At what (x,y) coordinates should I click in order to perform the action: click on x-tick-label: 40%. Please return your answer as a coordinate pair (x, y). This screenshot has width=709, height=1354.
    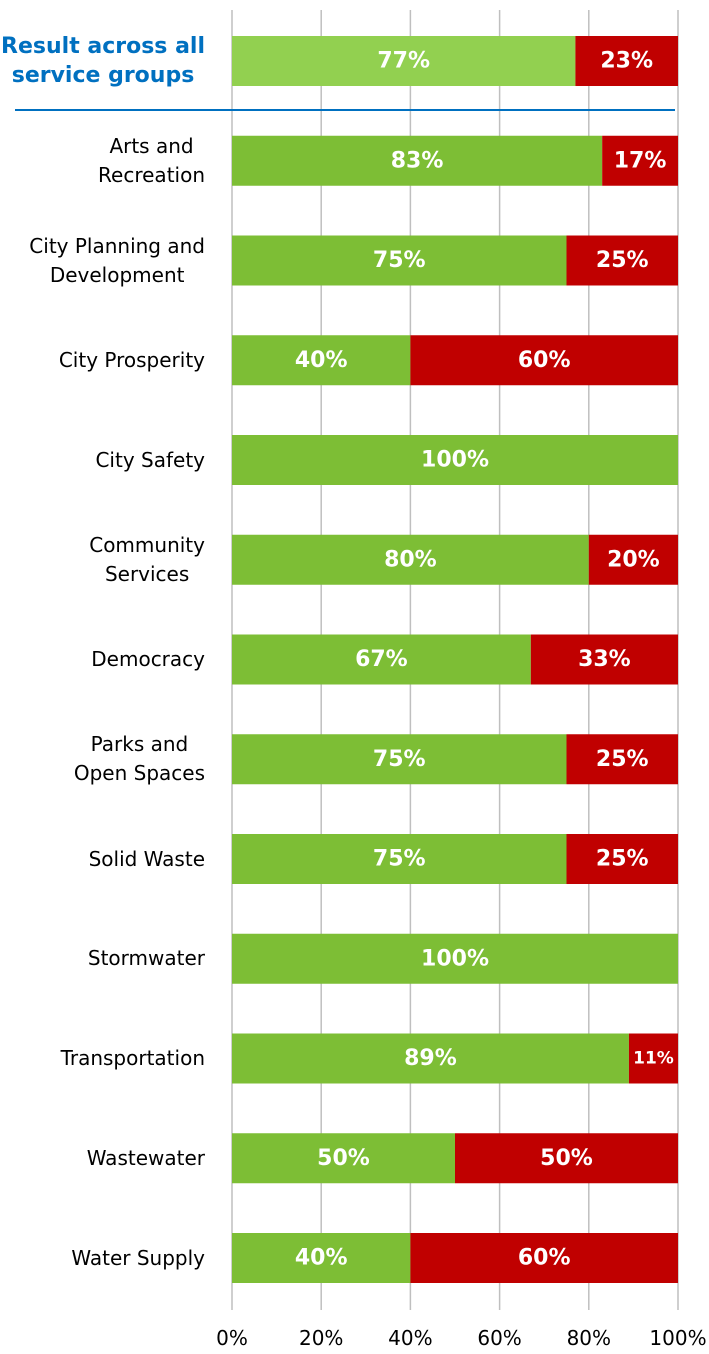
    Looking at the image, I should click on (410, 1338).